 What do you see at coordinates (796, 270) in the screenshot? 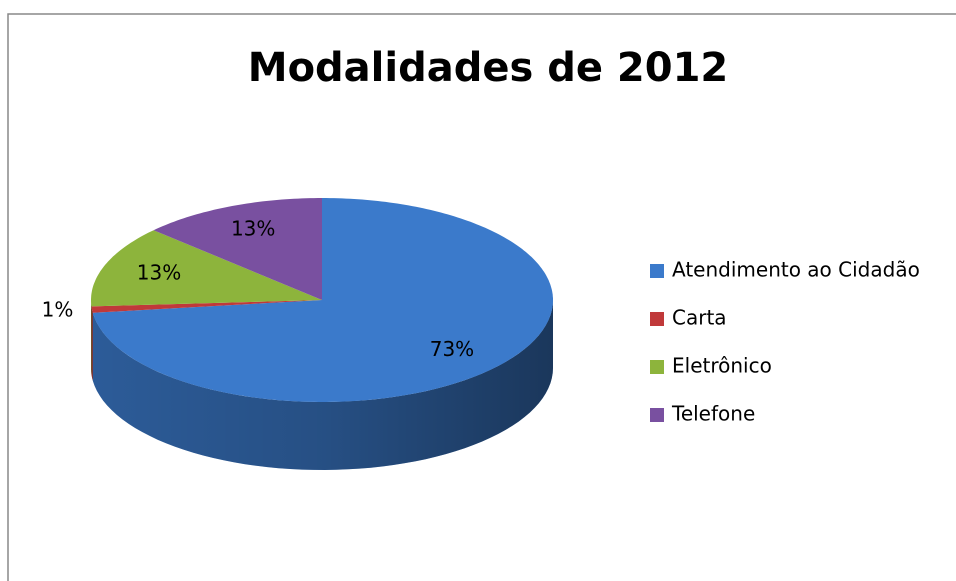
I see `legend-label: Atendimento ao Cidadão` at bounding box center [796, 270].